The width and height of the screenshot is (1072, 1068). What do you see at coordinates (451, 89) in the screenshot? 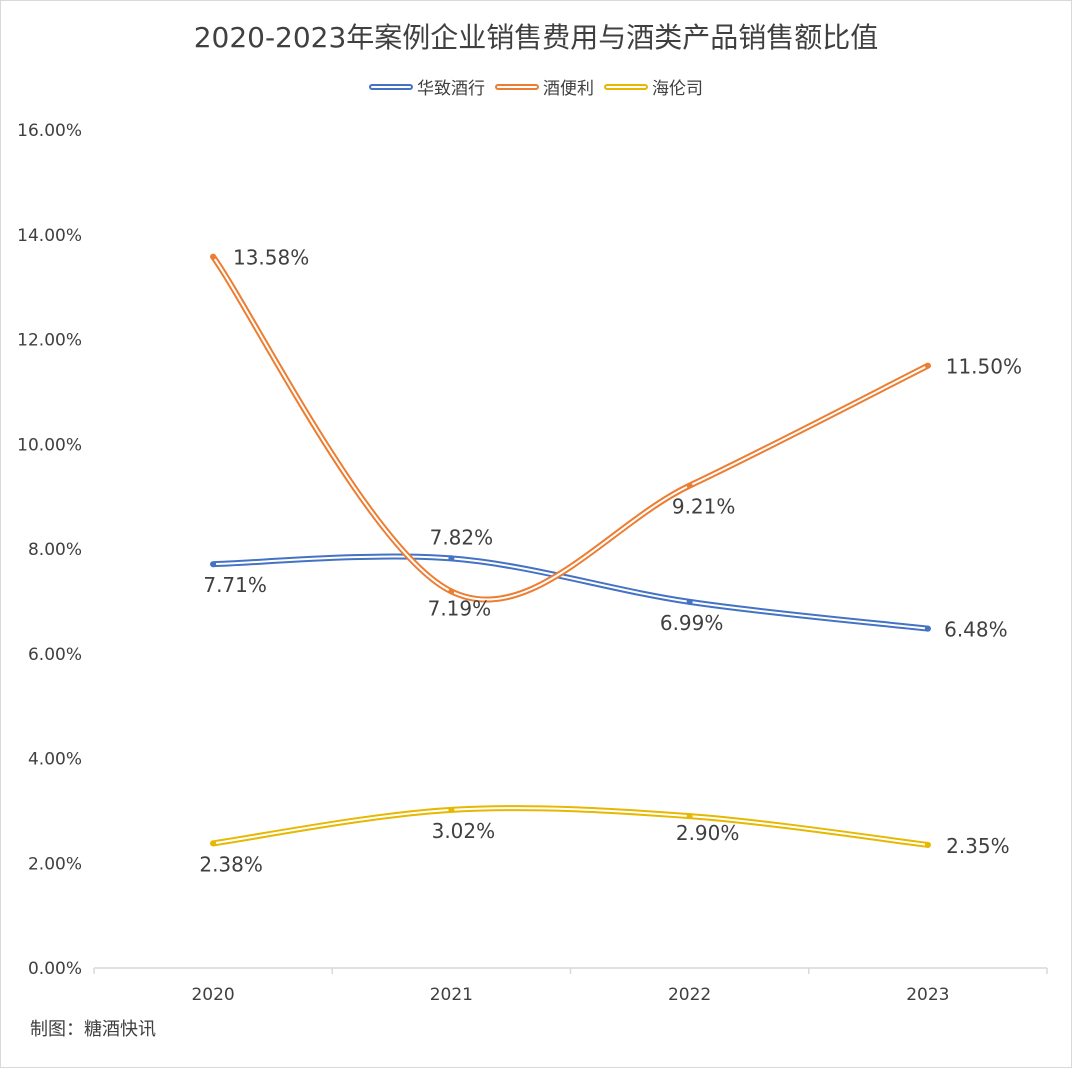
I see `legend-label-series-0: 华致酒行` at bounding box center [451, 89].